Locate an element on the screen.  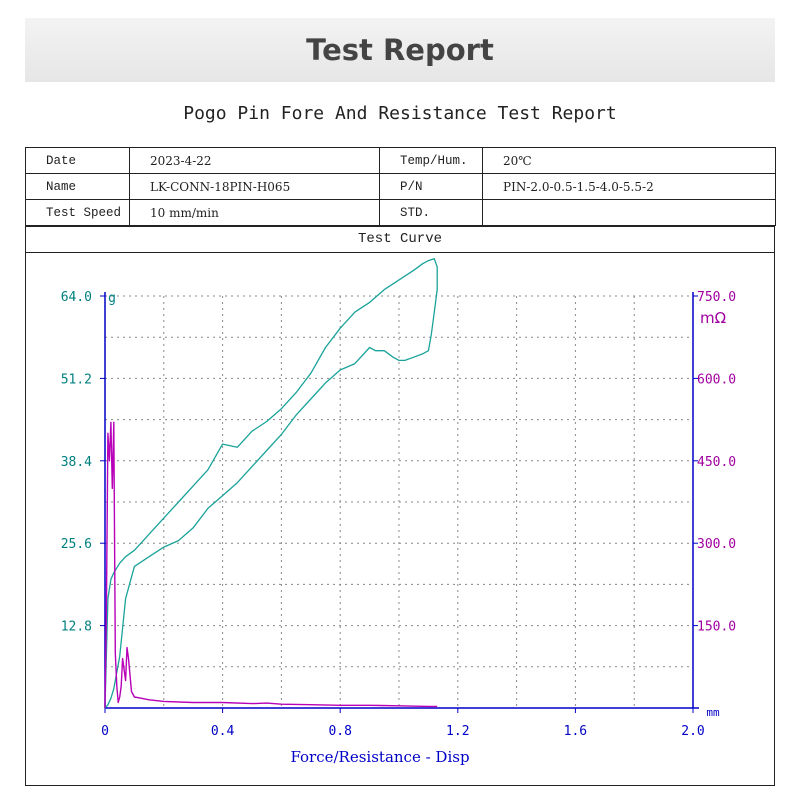
table-row: Test Speed 10 mm/min STD. is located at coordinates (400, 212).